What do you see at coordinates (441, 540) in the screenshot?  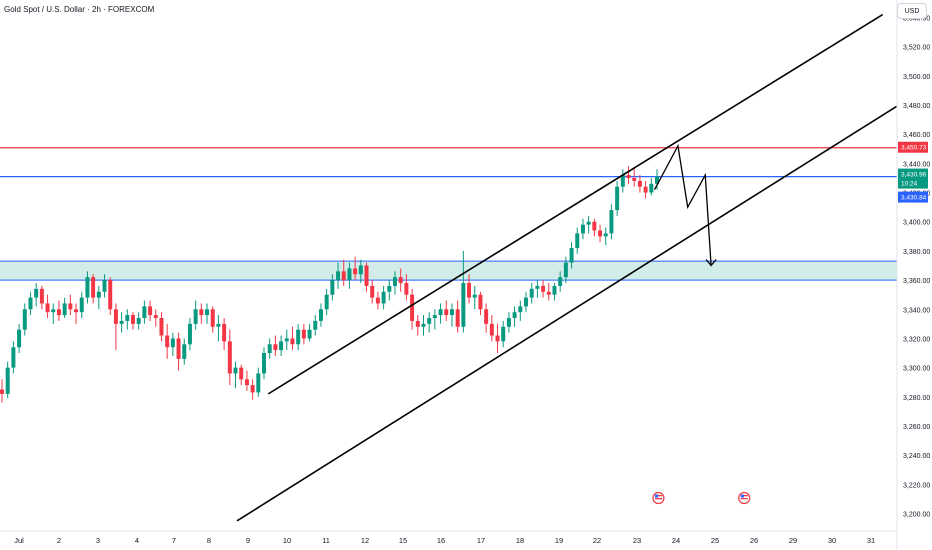 I see `x-tick-label: 16` at bounding box center [441, 540].